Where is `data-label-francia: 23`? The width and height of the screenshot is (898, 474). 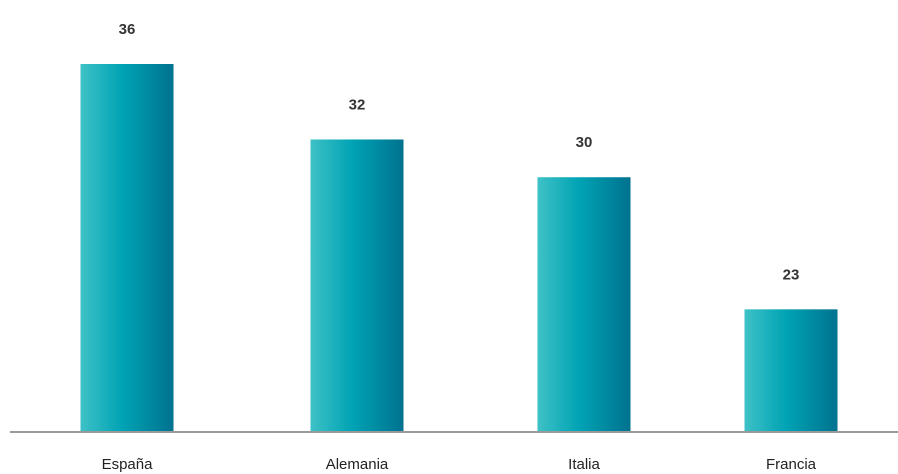
data-label-francia: 23 is located at coordinates (791, 274).